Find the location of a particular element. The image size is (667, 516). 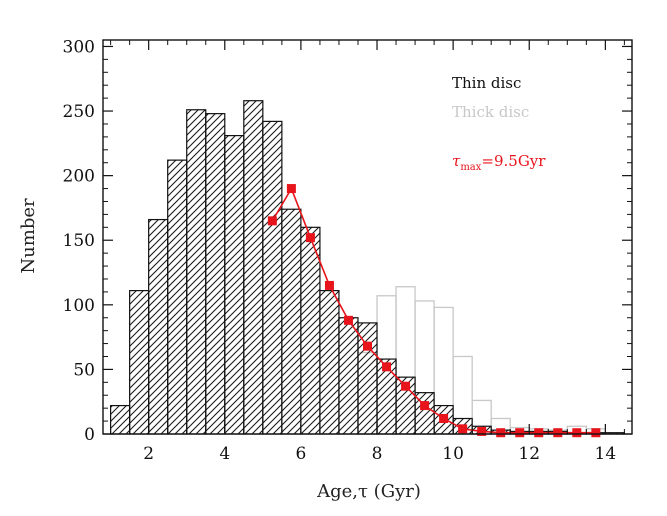

y-tick-label: 100 is located at coordinates (79, 306).